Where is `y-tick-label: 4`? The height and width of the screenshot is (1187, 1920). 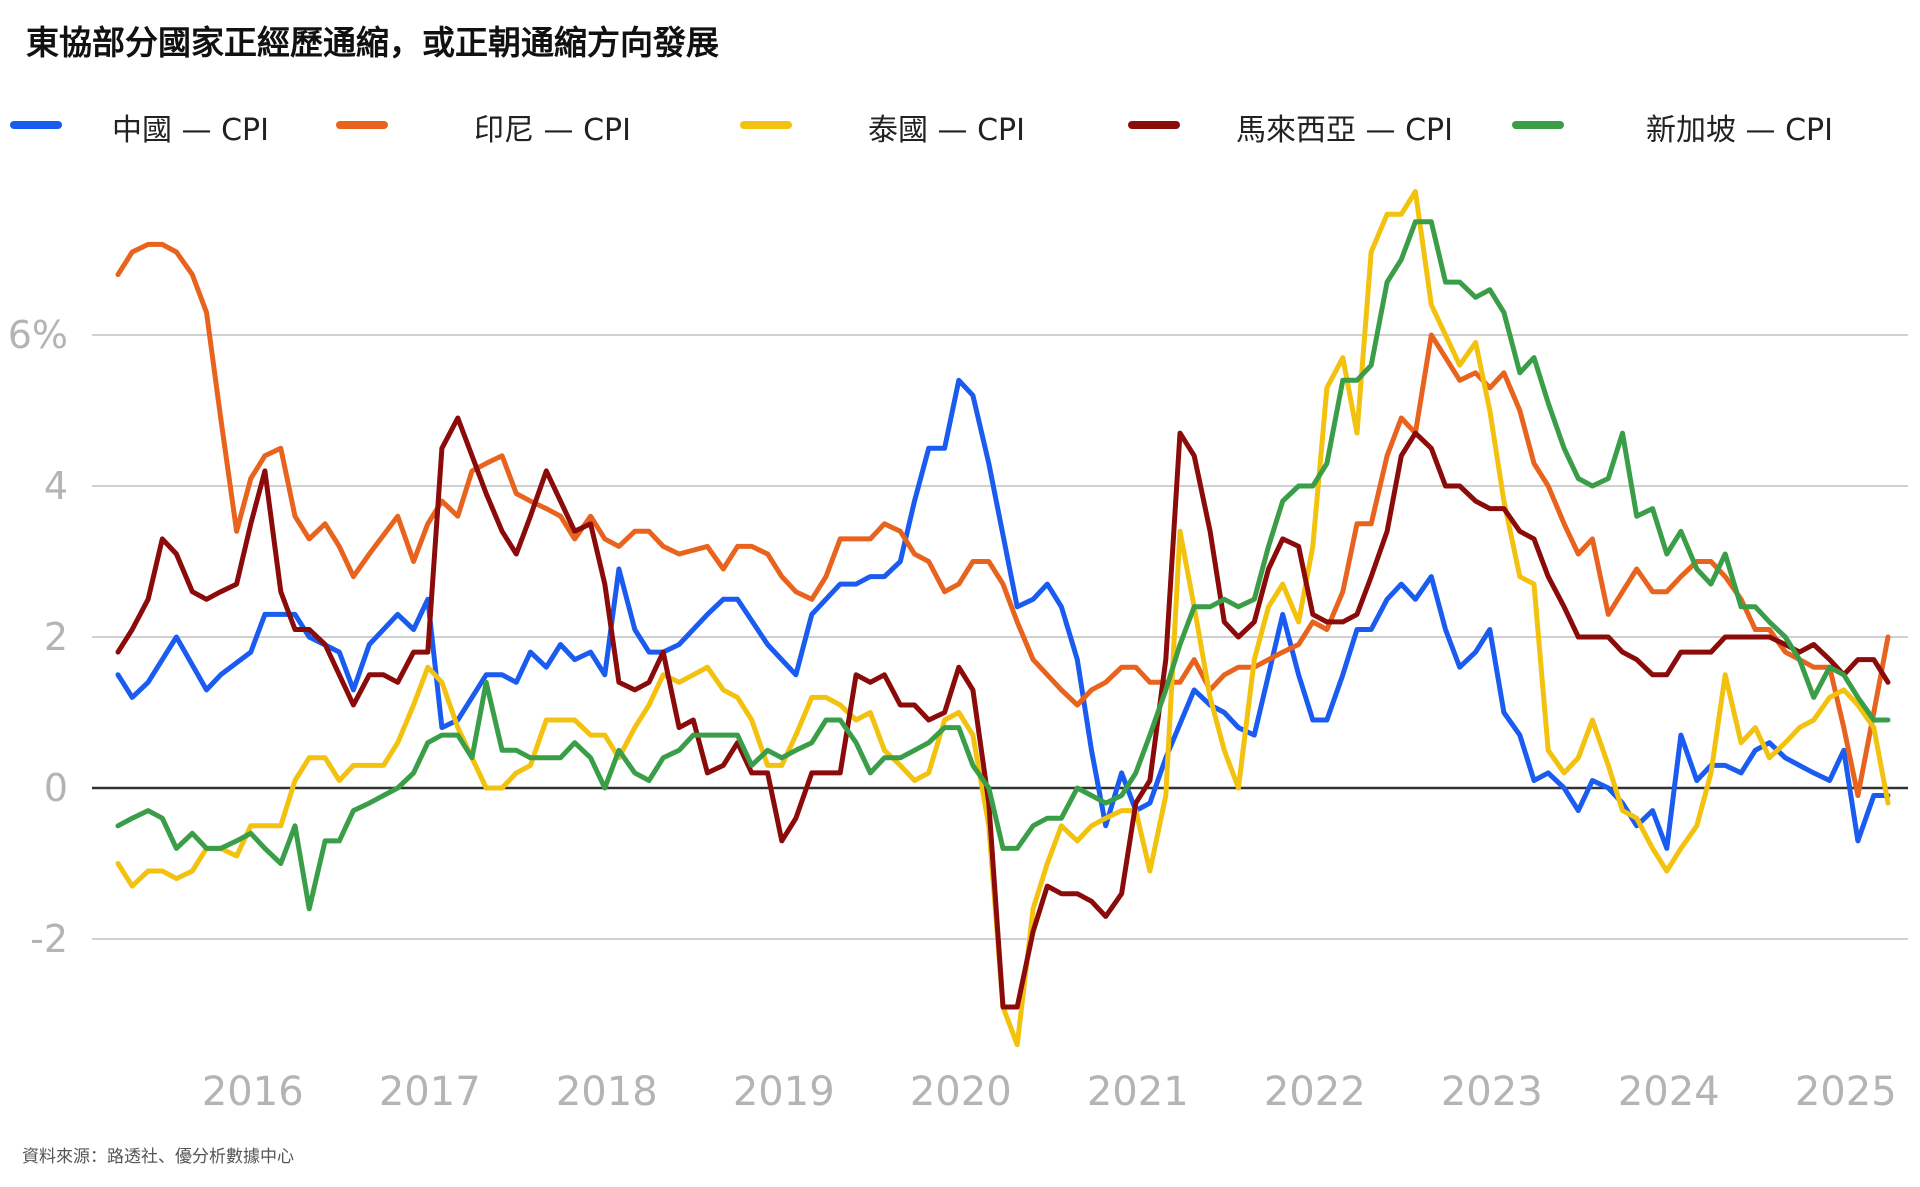 y-tick-label: 4 is located at coordinates (56, 486).